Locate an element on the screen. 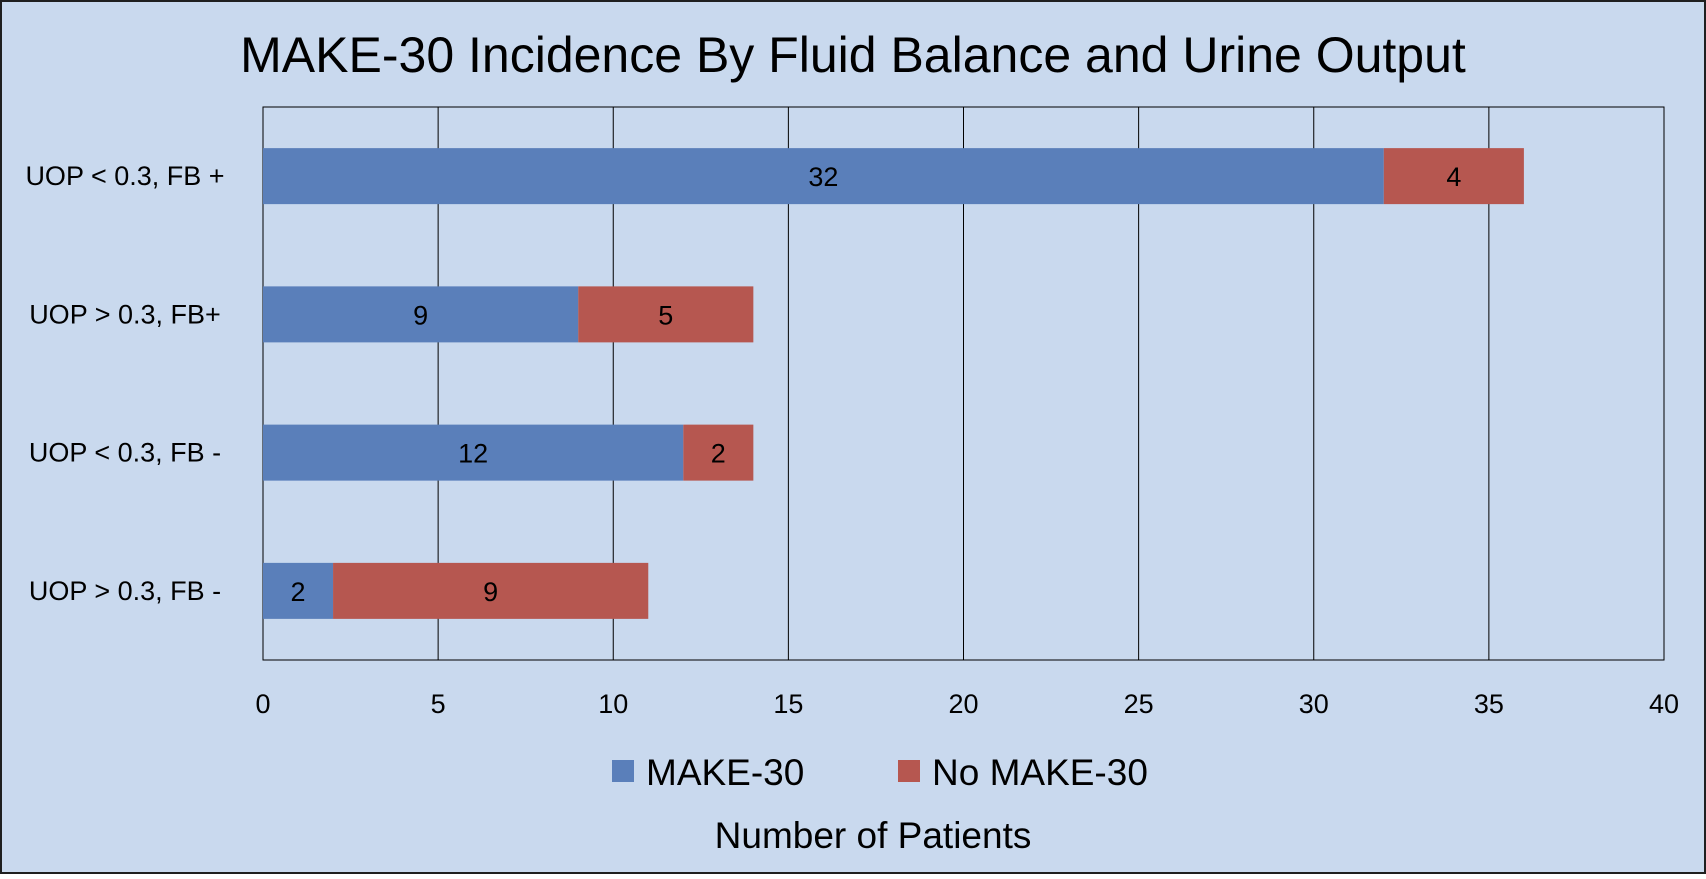 Image resolution: width=1706 pixels, height=879 pixels. data-label-make30-0: 32 is located at coordinates (823, 177).